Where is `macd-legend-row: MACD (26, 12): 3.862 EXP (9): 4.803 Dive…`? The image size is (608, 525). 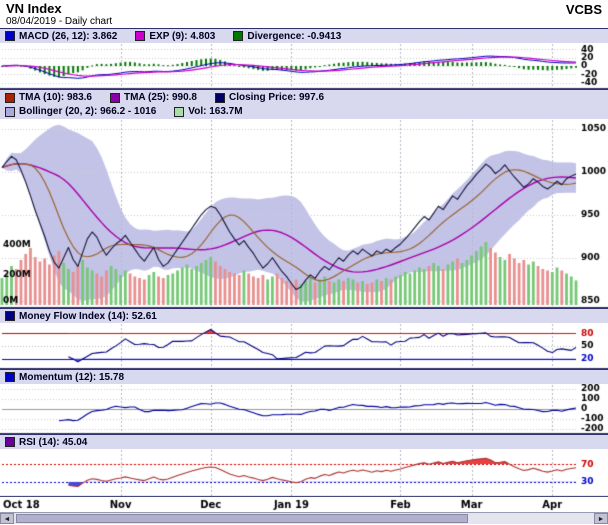
macd-legend-row: MACD (26, 12): 3.862 EXP (9): 4.803 Dive… is located at coordinates (304, 36).